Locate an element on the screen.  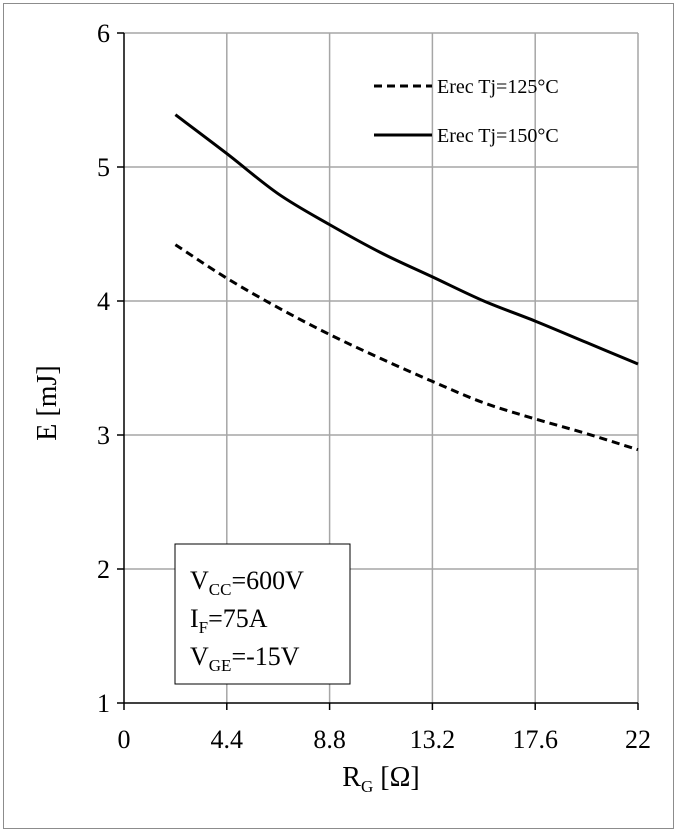
condition-line: VCC=600V is located at coordinates (247, 582).